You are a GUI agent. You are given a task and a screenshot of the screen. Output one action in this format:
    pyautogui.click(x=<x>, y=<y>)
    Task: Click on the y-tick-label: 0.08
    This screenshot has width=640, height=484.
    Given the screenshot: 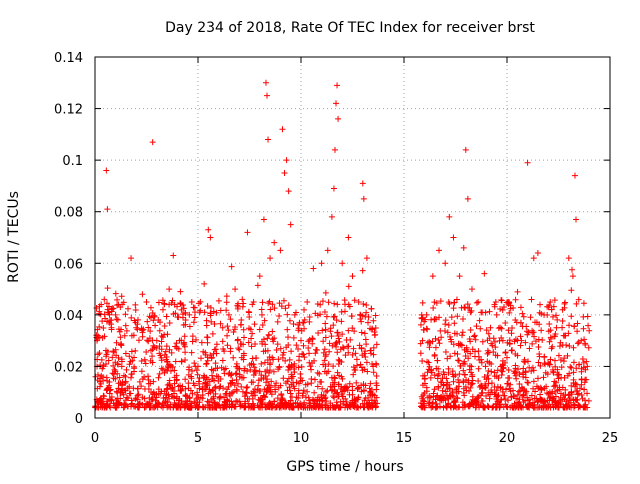 What is the action you would take?
    pyautogui.click(x=68, y=213)
    